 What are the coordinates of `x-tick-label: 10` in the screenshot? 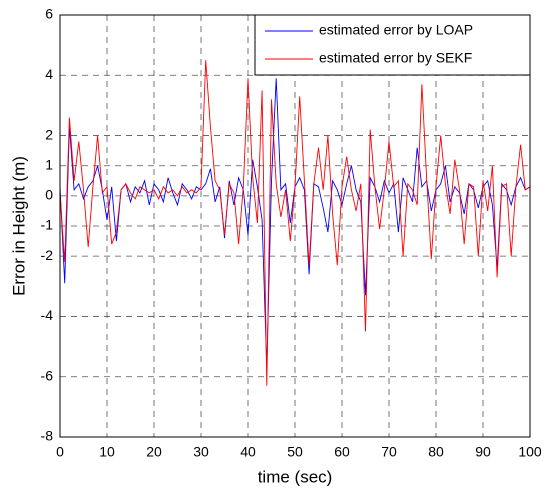 It's located at (107, 452).